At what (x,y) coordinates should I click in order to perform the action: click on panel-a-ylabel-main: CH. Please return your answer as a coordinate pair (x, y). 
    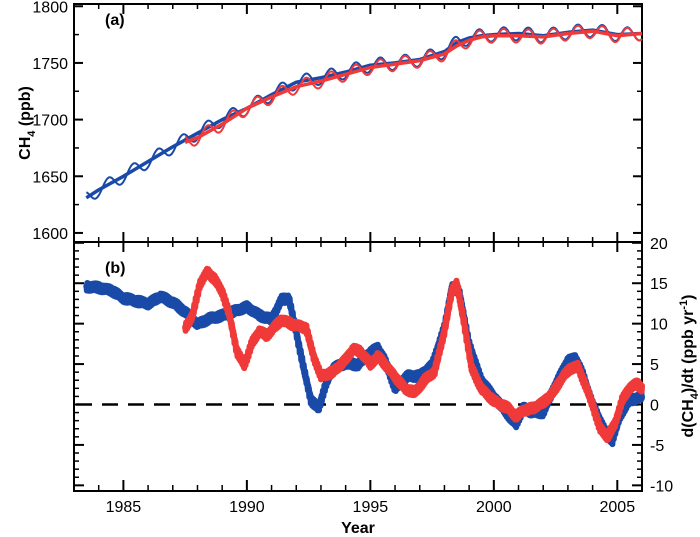
    Looking at the image, I should click on (25, 148).